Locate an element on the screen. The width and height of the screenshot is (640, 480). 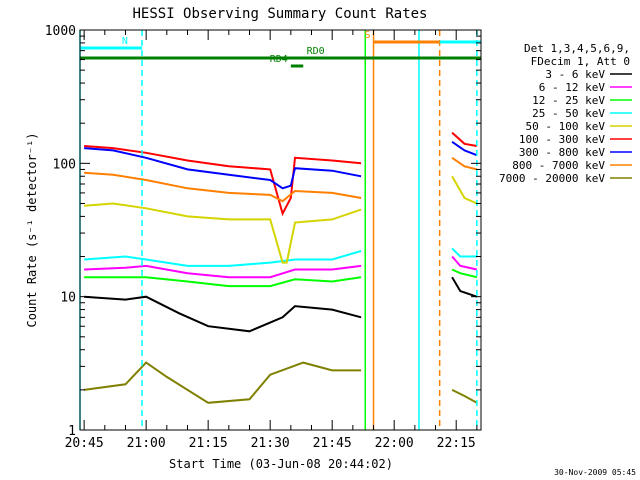
x-tick-label-1: 21:00 is located at coordinates (146, 443).